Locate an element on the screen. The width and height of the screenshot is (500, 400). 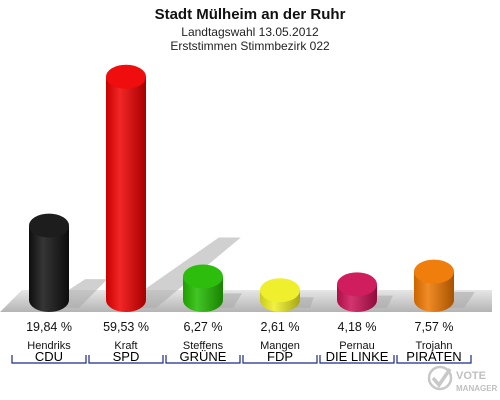
vote-manager-logo: VOTE MANAGER is located at coordinates (462, 379).